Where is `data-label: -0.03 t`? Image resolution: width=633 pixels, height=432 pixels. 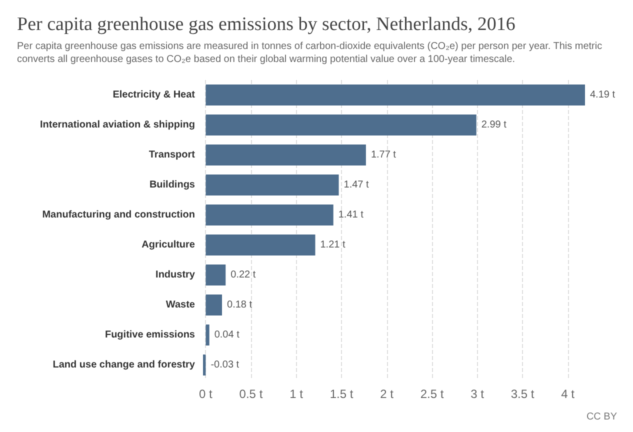
data-label: -0.03 t is located at coordinates (225, 365).